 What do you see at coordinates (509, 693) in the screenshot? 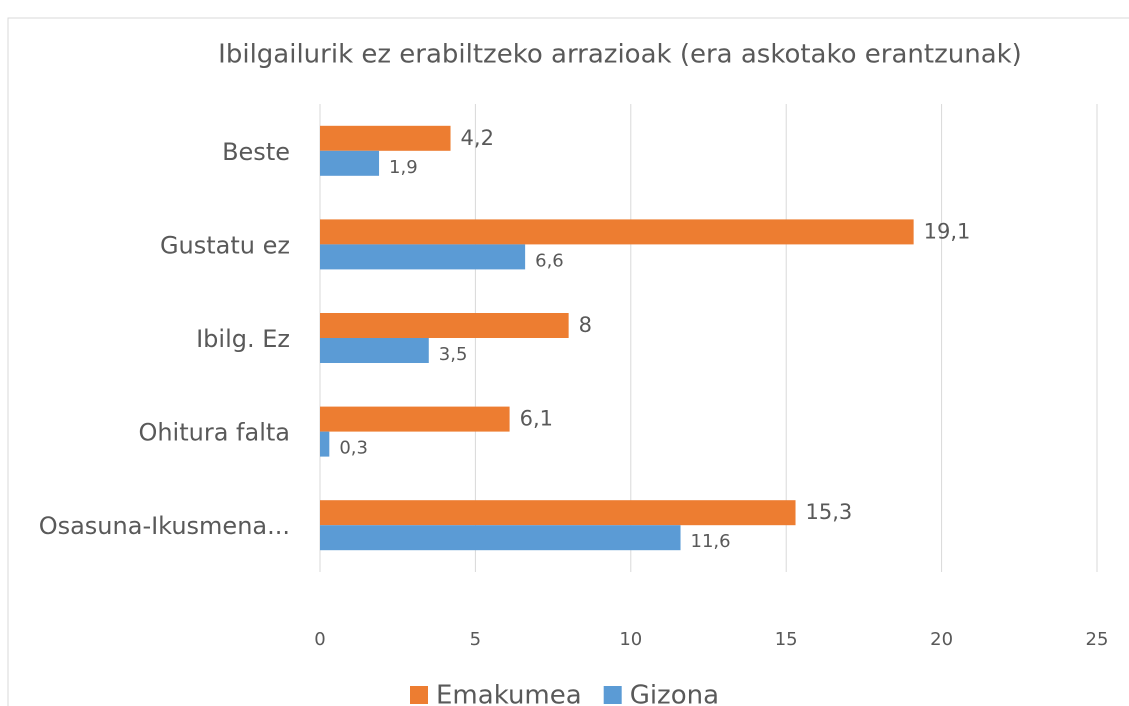
I see `legend-label: Emakumea` at bounding box center [509, 693].